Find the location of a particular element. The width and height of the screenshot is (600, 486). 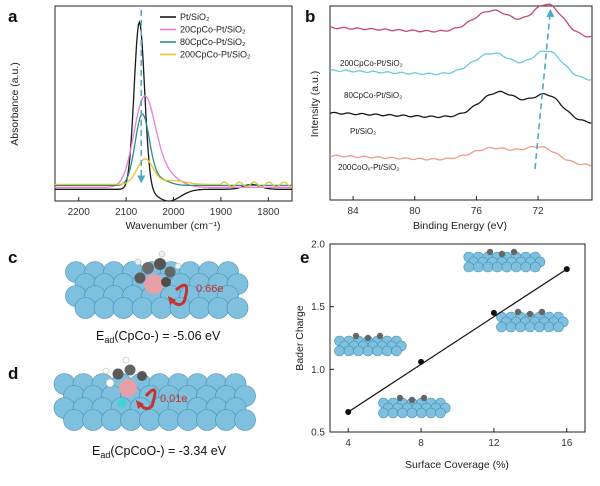

energy-value: (CpCoO-) = -3.34 eV is located at coordinates (168, 451).